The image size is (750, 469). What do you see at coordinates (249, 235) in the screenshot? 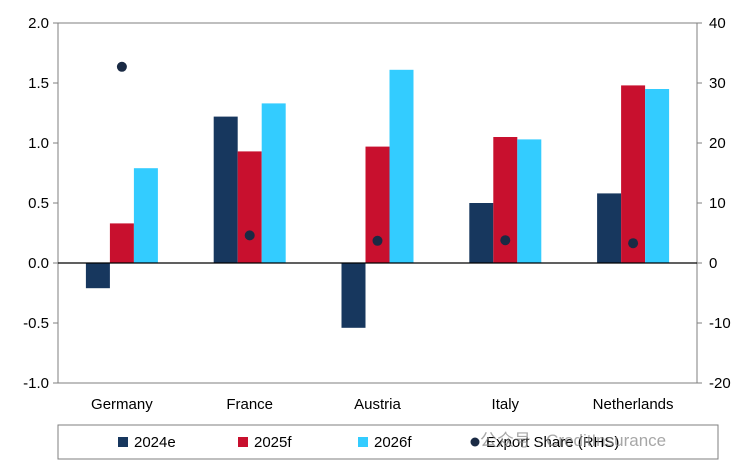
I see `export-share-point-france` at bounding box center [249, 235].